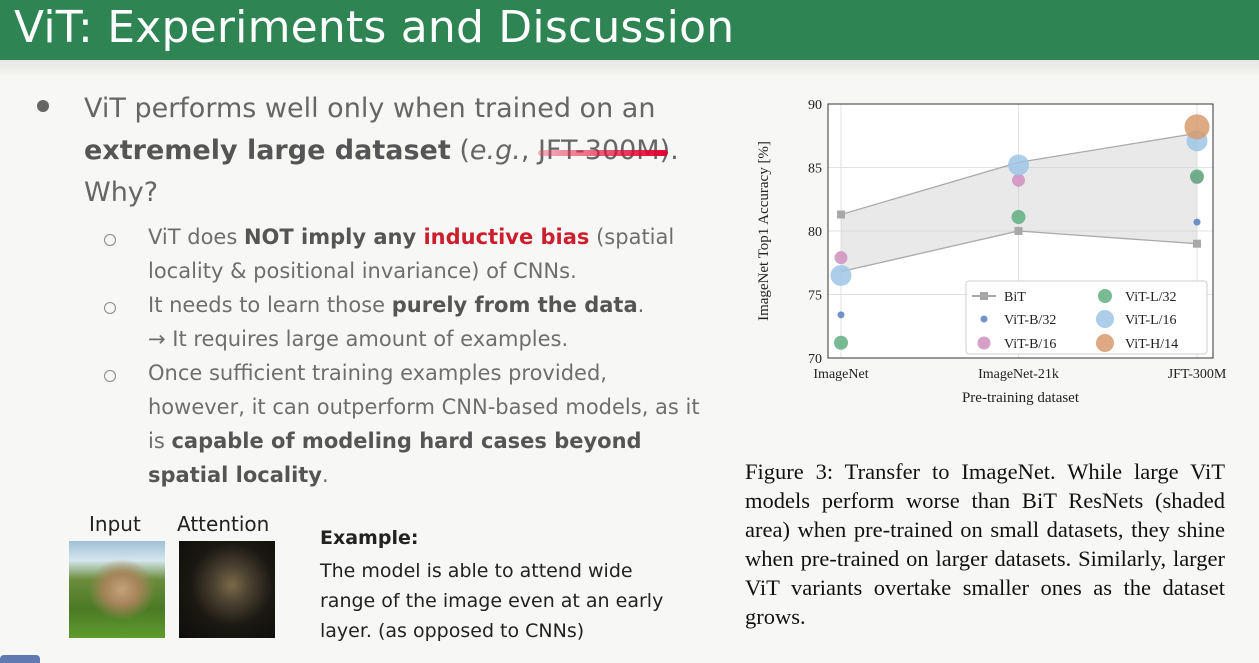 Image resolution: width=1259 pixels, height=663 pixels. What do you see at coordinates (984, 319) in the screenshot?
I see `legend-marker-ViT-B/32` at bounding box center [984, 319].